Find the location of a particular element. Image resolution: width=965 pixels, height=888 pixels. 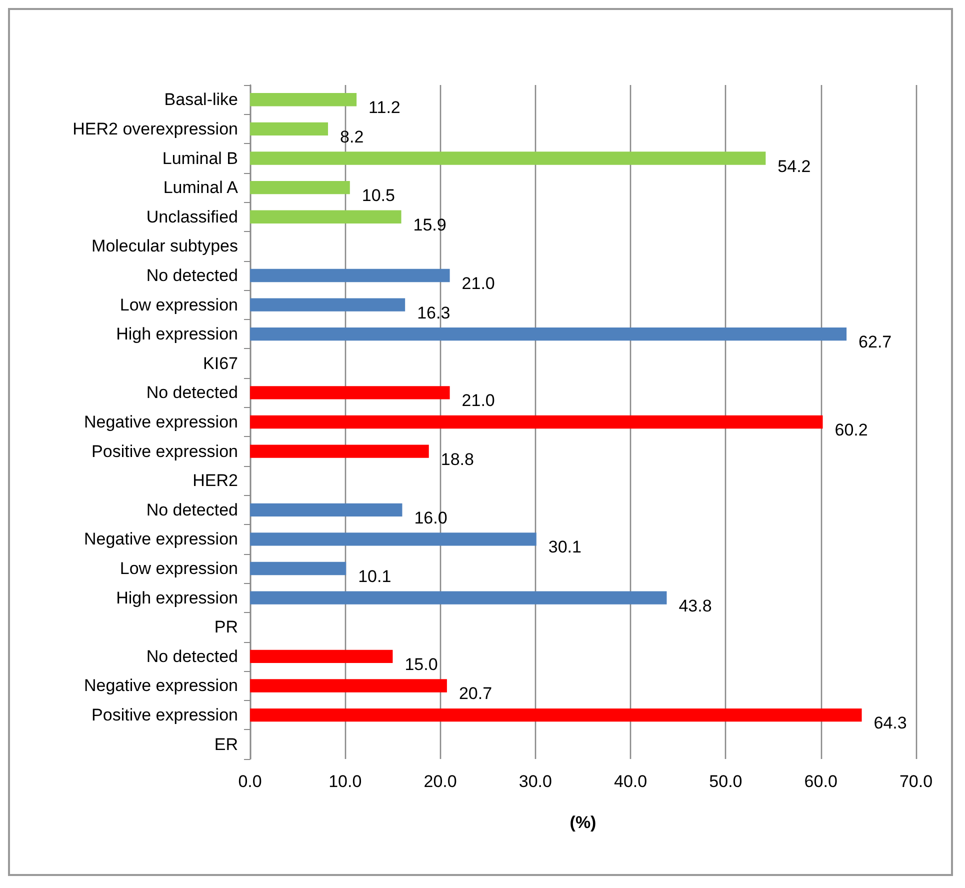

data-label: 18.8 is located at coordinates (457, 459).